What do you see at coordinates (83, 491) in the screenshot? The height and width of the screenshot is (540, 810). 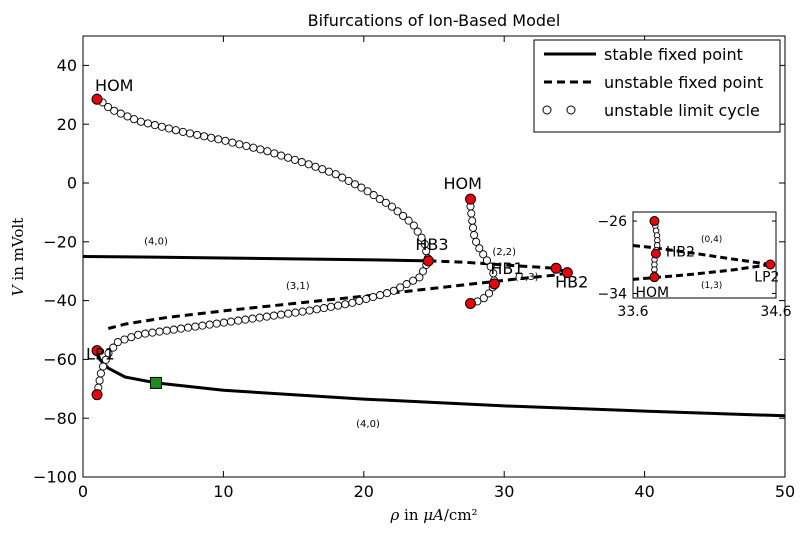 I see `x-tick-label: 0` at bounding box center [83, 491].